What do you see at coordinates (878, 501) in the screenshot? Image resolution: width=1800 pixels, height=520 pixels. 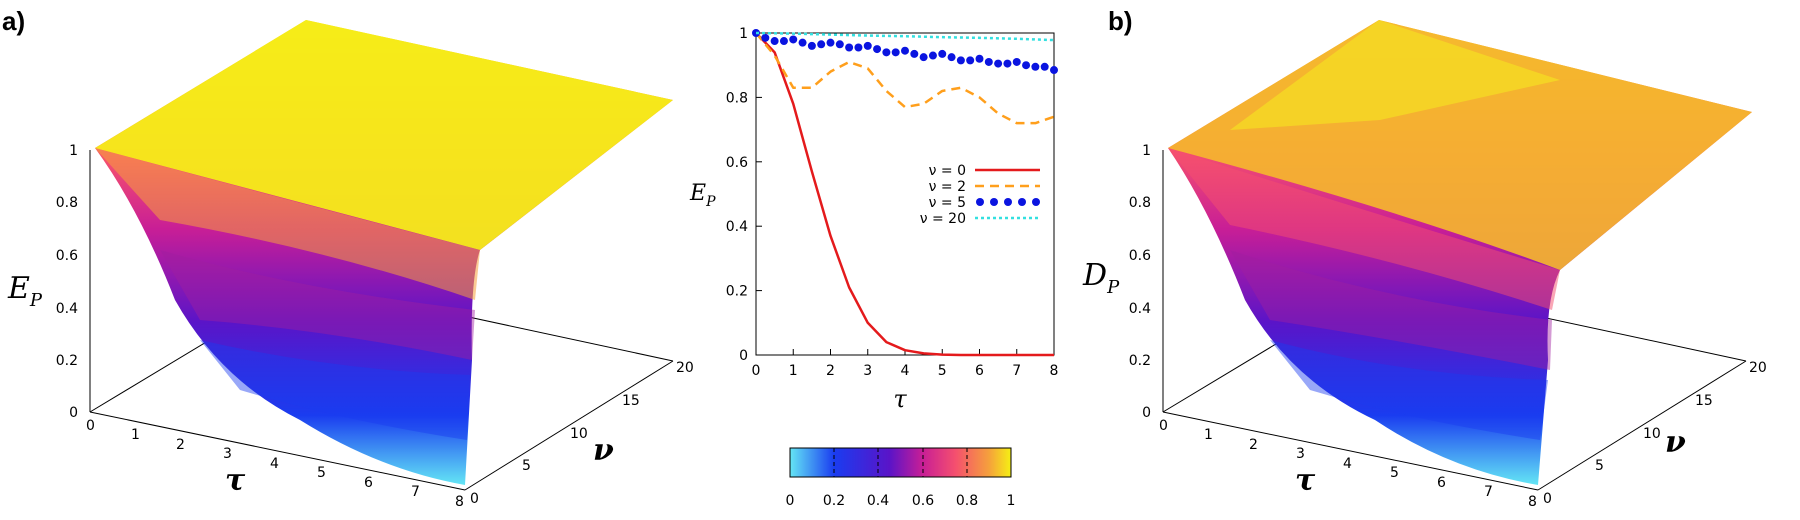 I see `colorbar-tick: 0.4` at bounding box center [878, 501].